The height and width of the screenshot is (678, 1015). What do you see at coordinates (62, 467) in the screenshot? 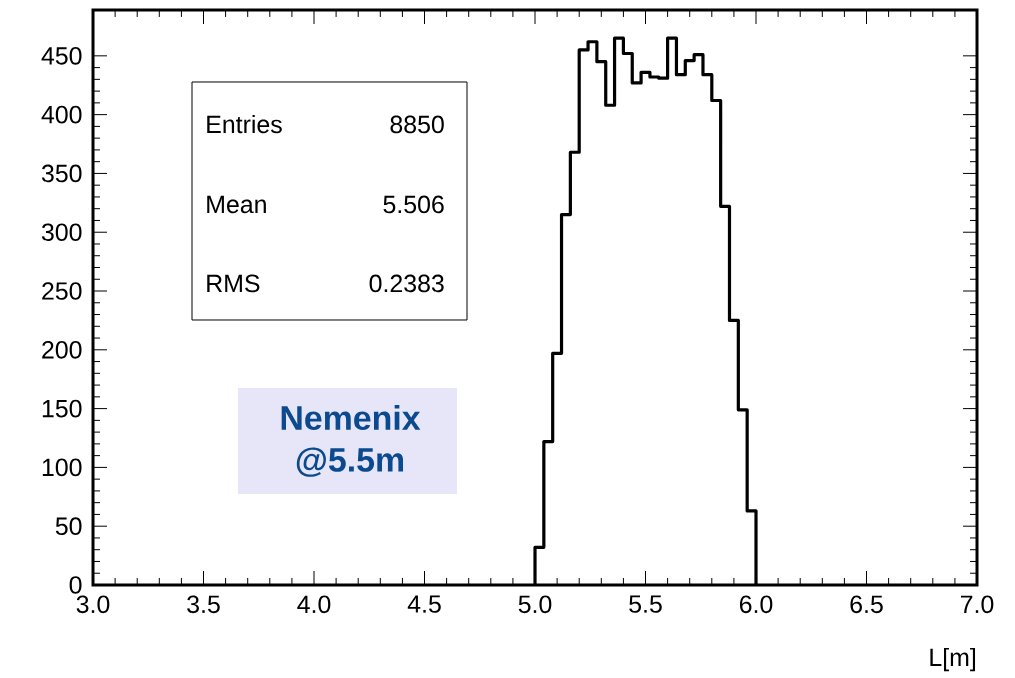
I see `y-tick-label: 100` at bounding box center [62, 467].